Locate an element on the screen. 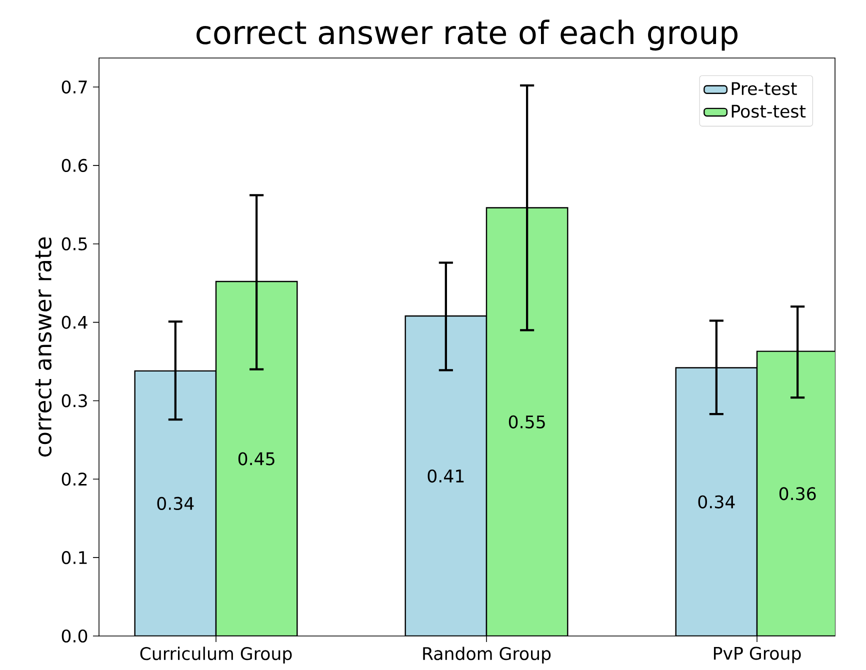 Image resolution: width=866 pixels, height=670 pixels. y-axis-title: correct answer rate is located at coordinates (43, 347).